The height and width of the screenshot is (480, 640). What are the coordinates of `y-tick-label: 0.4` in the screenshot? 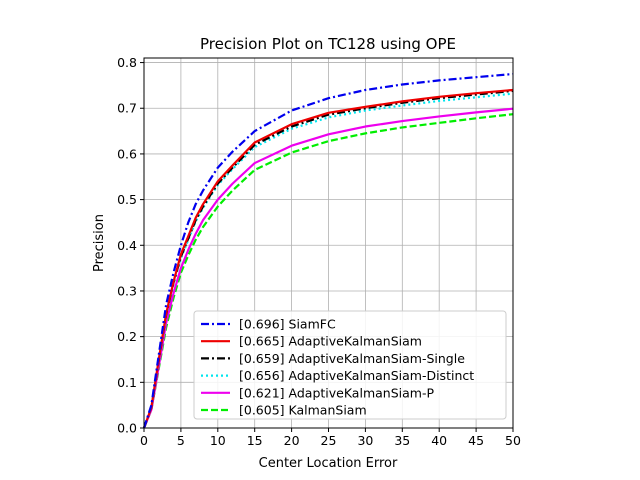 It's located at (127, 245).